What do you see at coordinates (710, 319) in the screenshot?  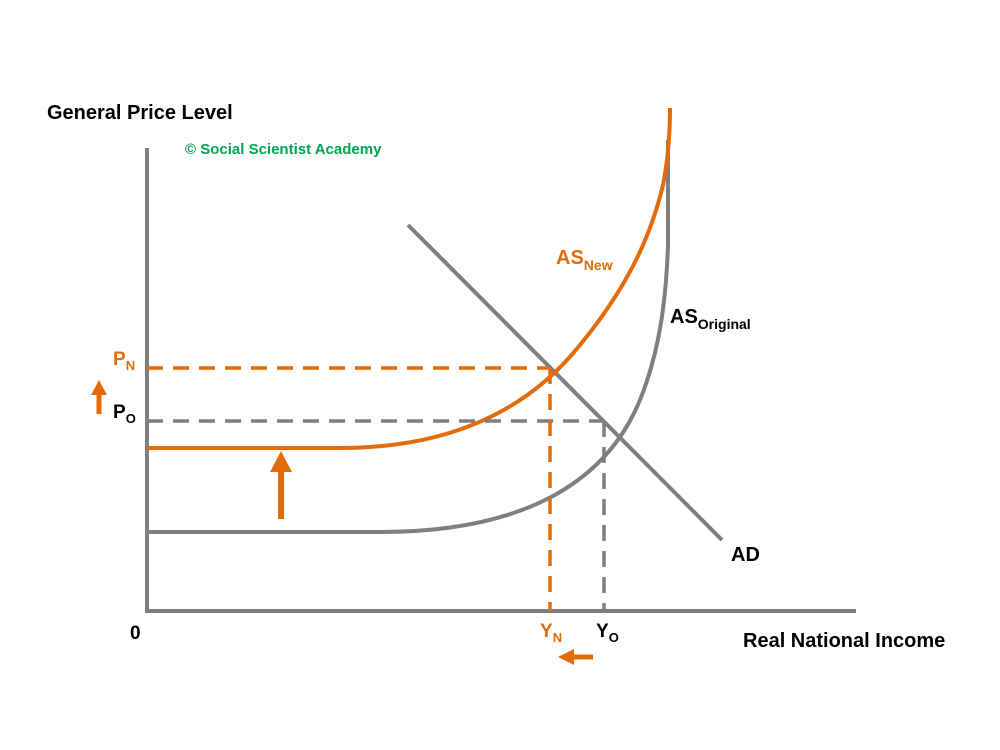 I see `as-original-label: ASOriginal` at bounding box center [710, 319].